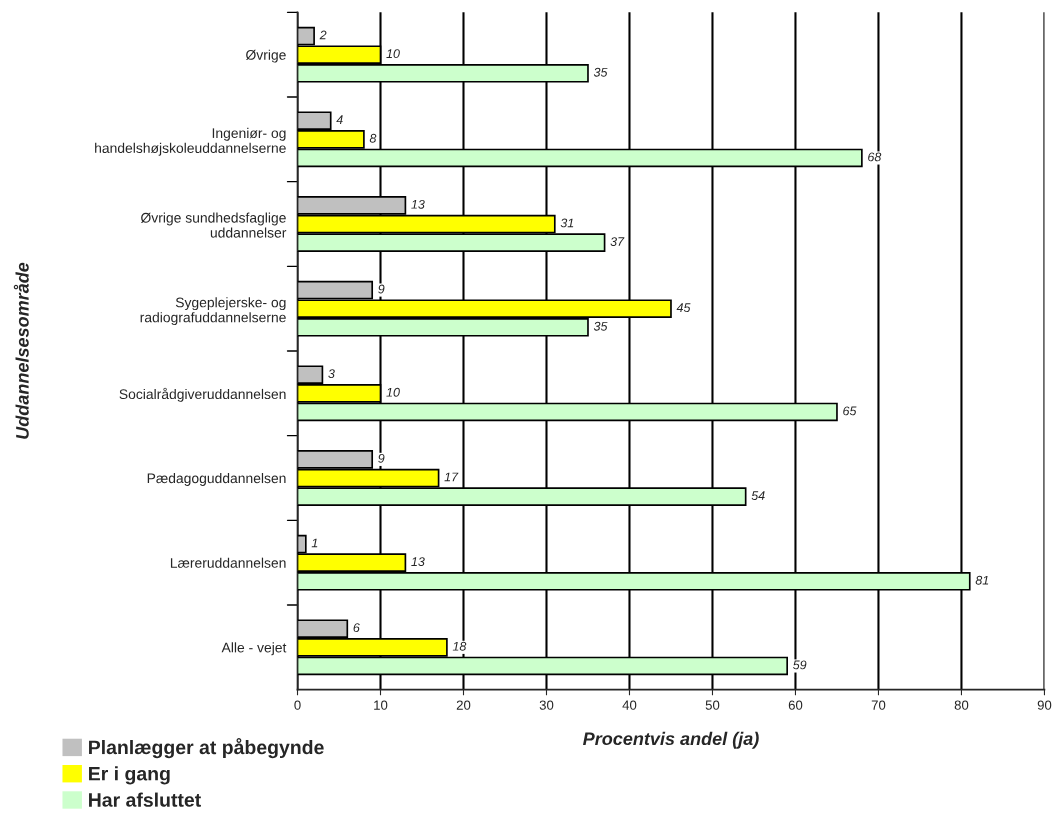 The width and height of the screenshot is (1055, 823). Describe the element at coordinates (254, 649) in the screenshot. I see `y-tick-label: Alle - vejet` at that location.